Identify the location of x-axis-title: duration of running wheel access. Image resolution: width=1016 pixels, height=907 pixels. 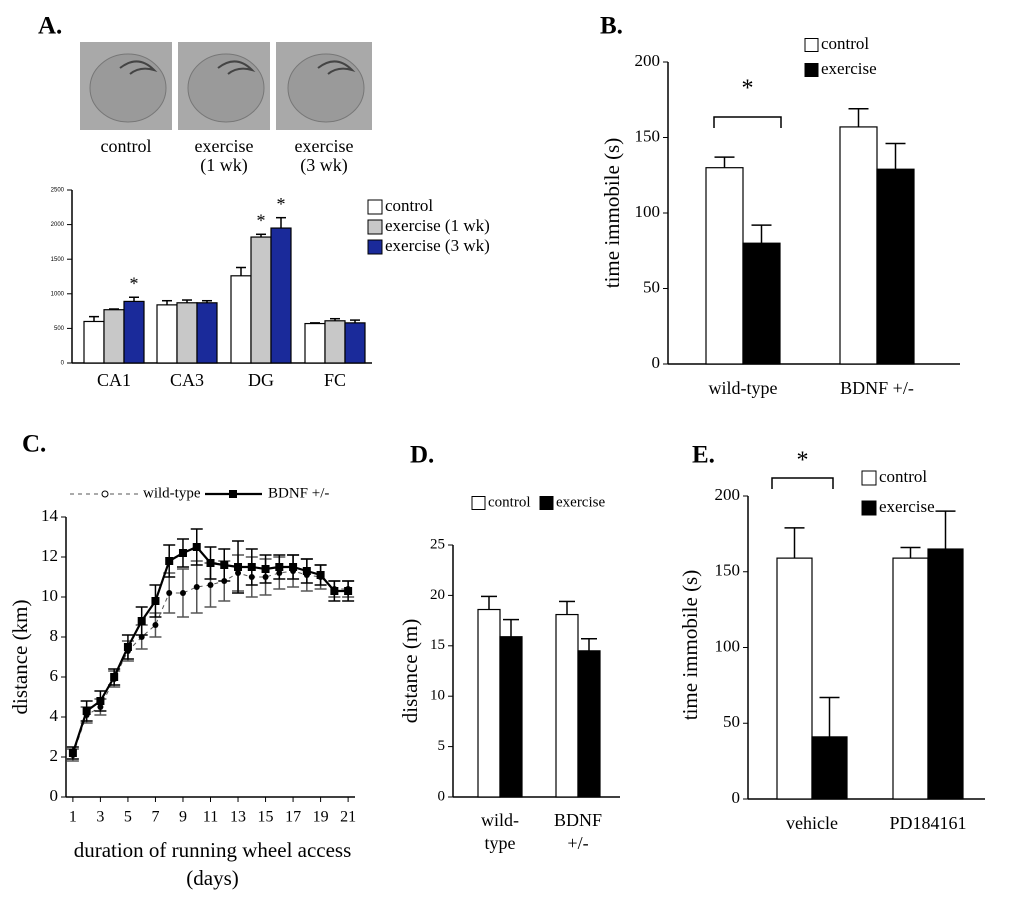
(213, 850).